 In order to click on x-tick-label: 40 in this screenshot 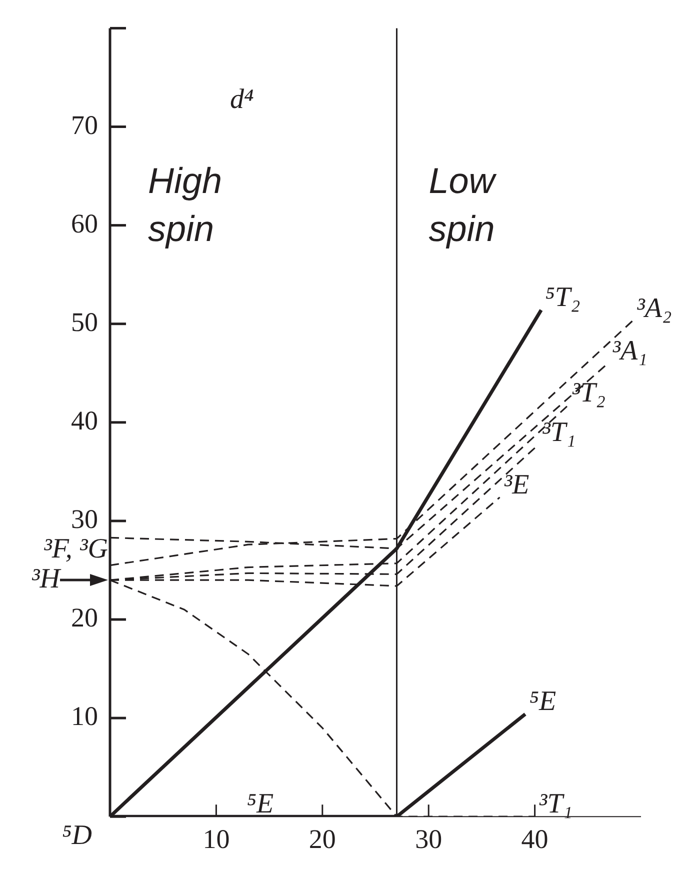, I will do `click(534, 839)`.